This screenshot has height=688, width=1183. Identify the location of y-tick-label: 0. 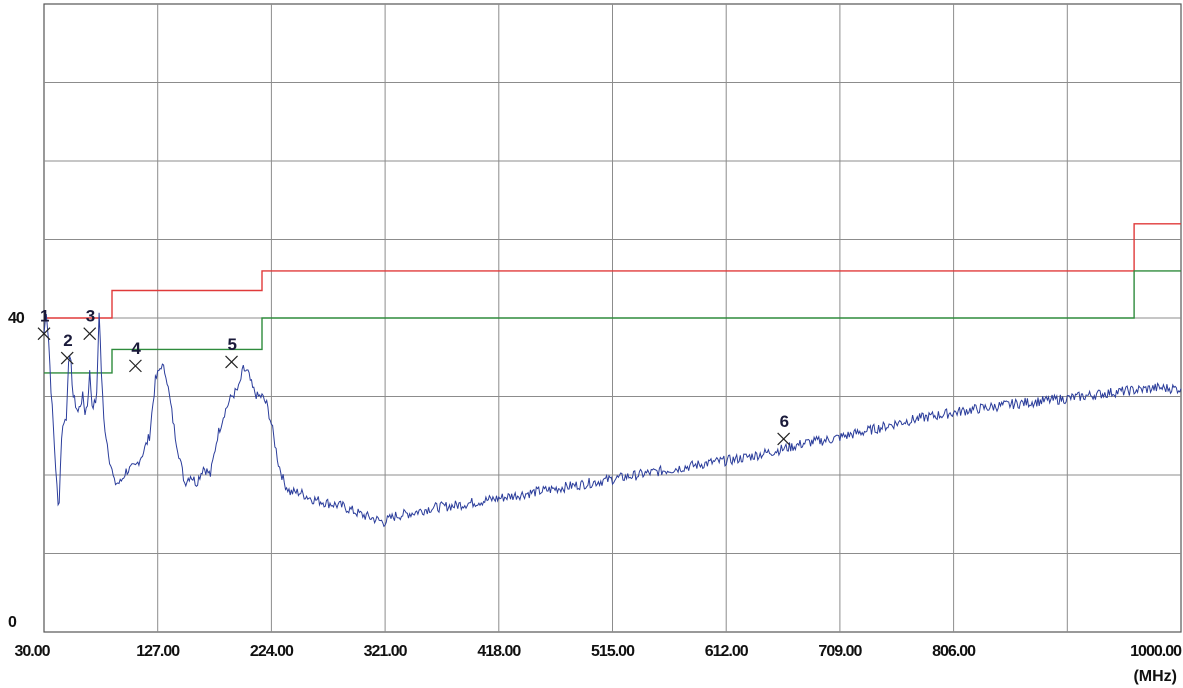
(12, 622).